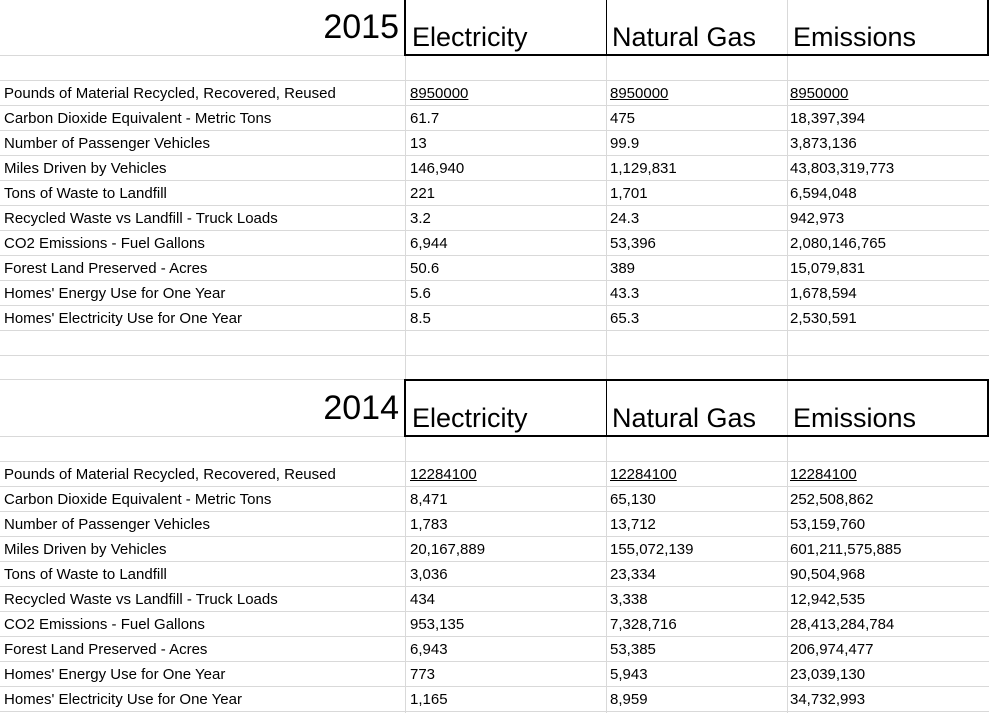  What do you see at coordinates (828, 268) in the screenshot?
I see `emissions-value: 15,079,831` at bounding box center [828, 268].